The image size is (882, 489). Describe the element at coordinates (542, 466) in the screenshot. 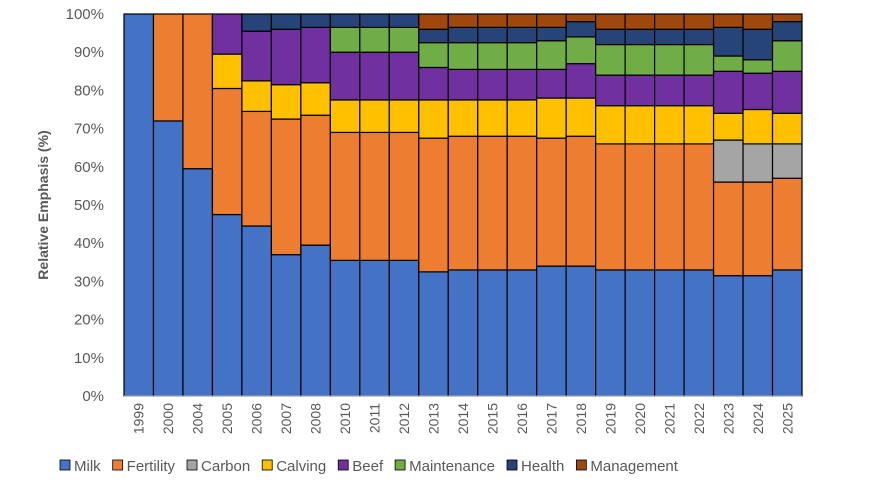

I see `legend-label-health: Health` at that location.